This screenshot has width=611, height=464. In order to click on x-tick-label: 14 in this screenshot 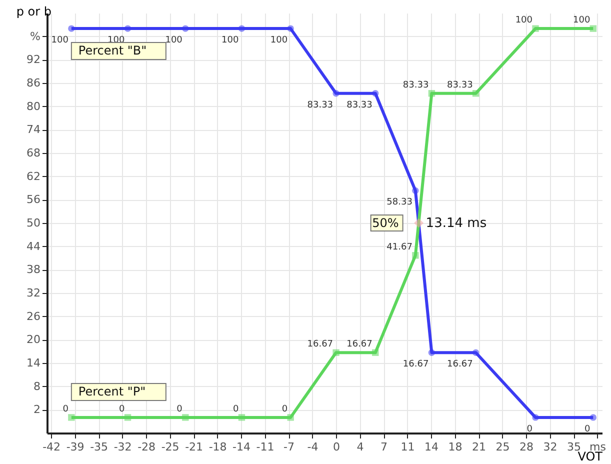, I will do `click(431, 447)`.